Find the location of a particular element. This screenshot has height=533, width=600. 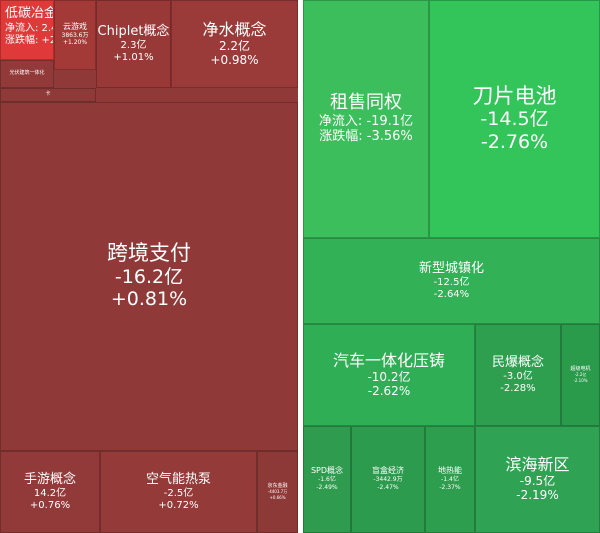

cell-label: 低碳冶金 is located at coordinates (29, 13).